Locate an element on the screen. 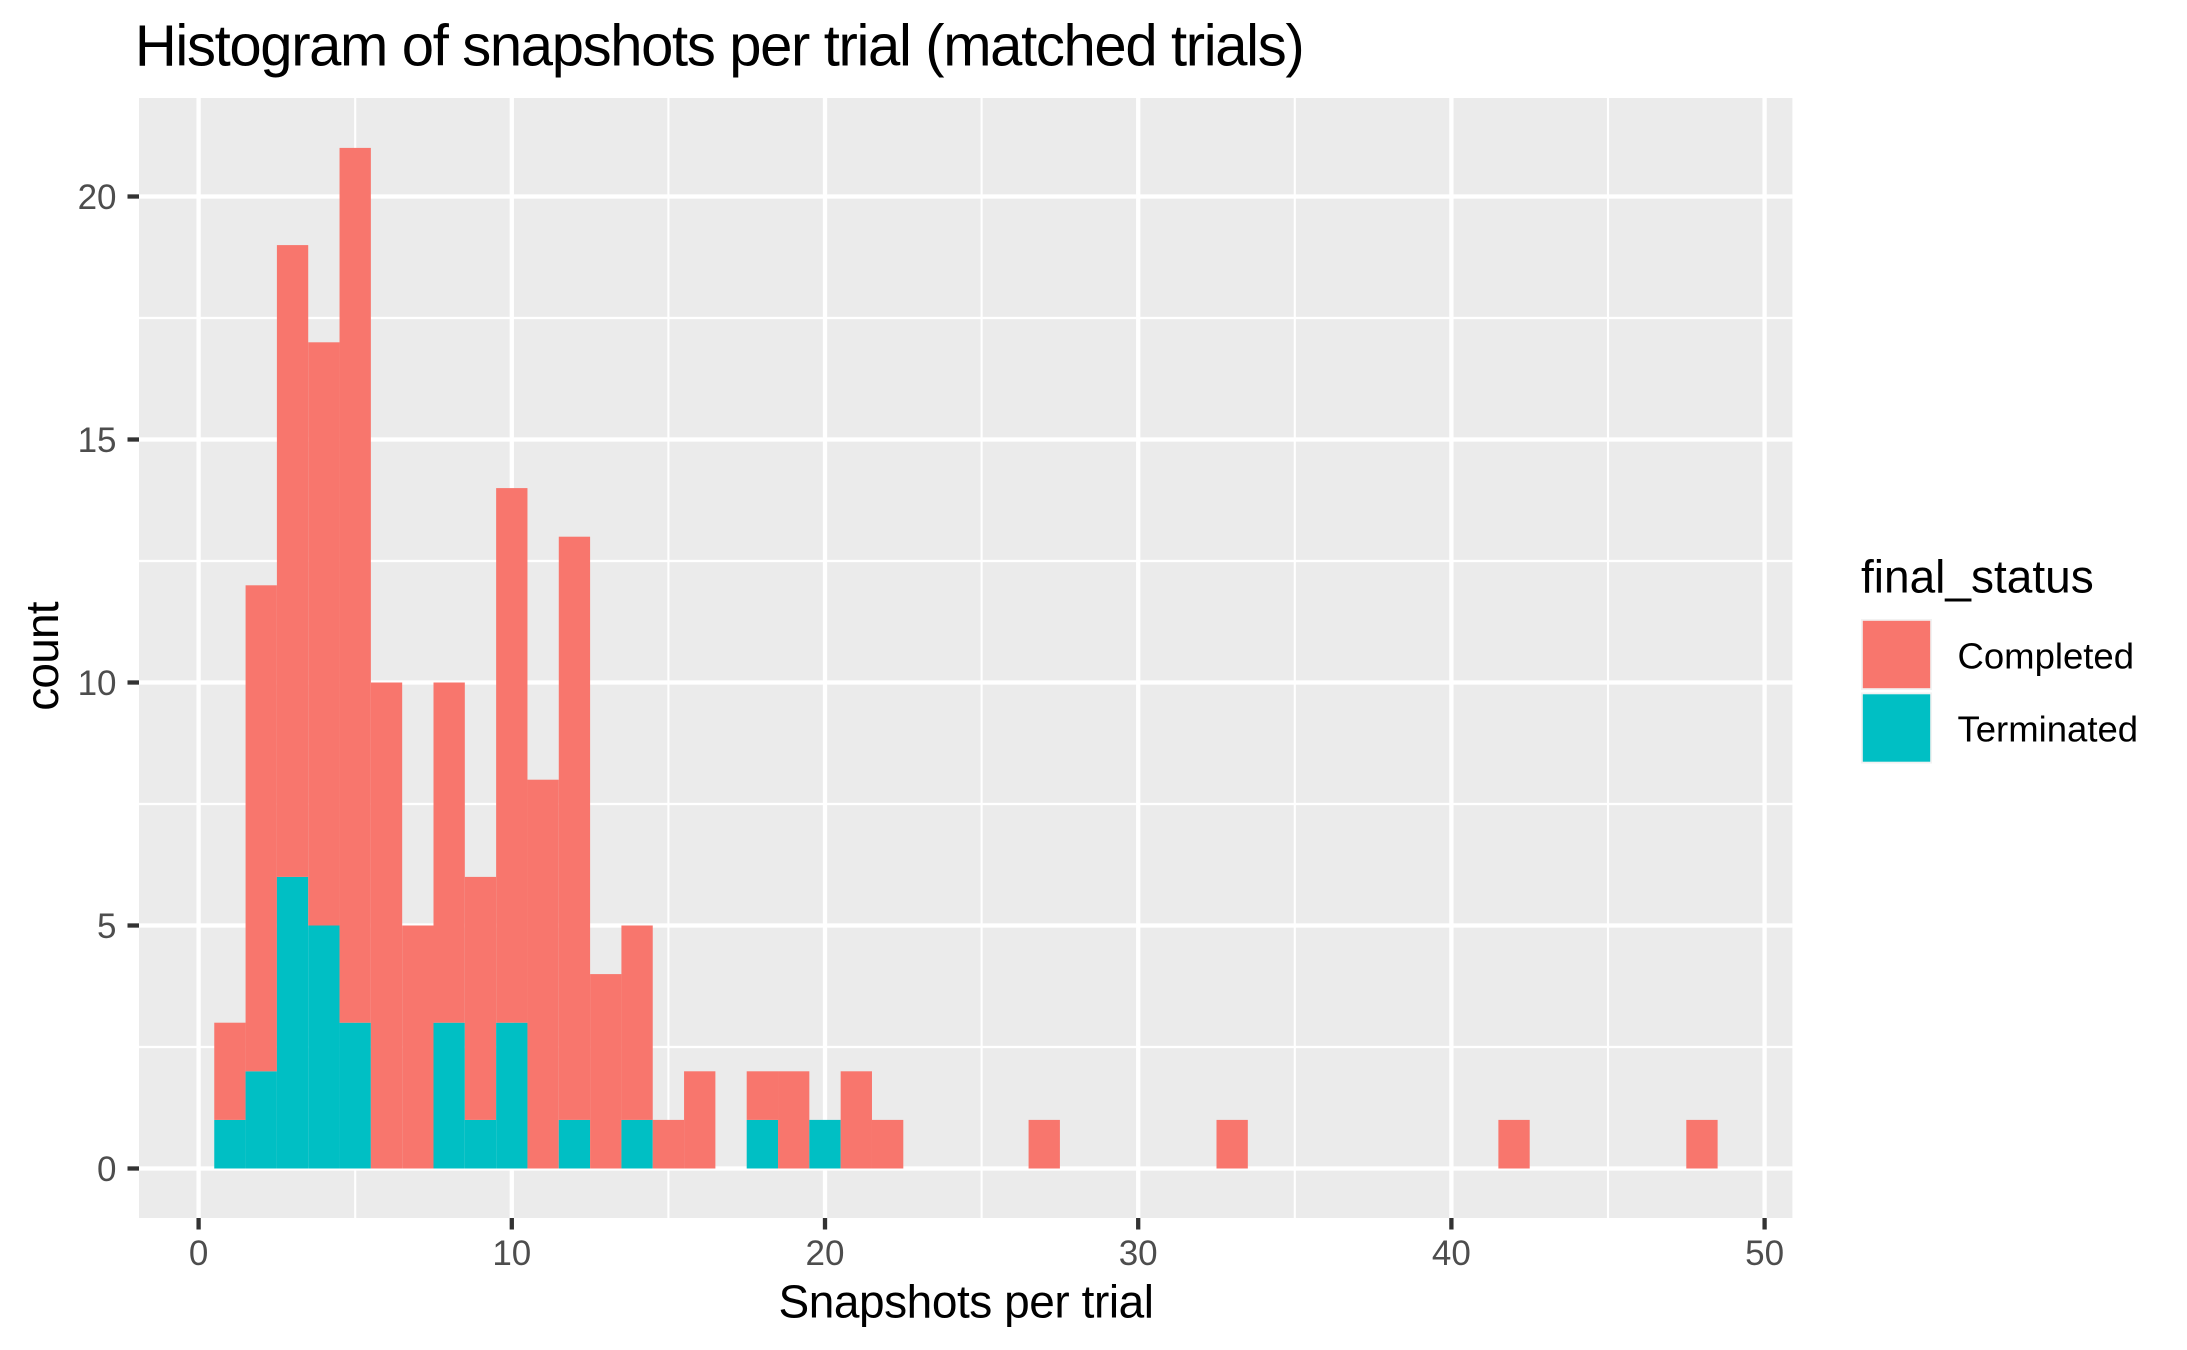 Image resolution: width=2187 pixels, height=1350 pixels. svg-text: 30 is located at coordinates (1138, 1253).